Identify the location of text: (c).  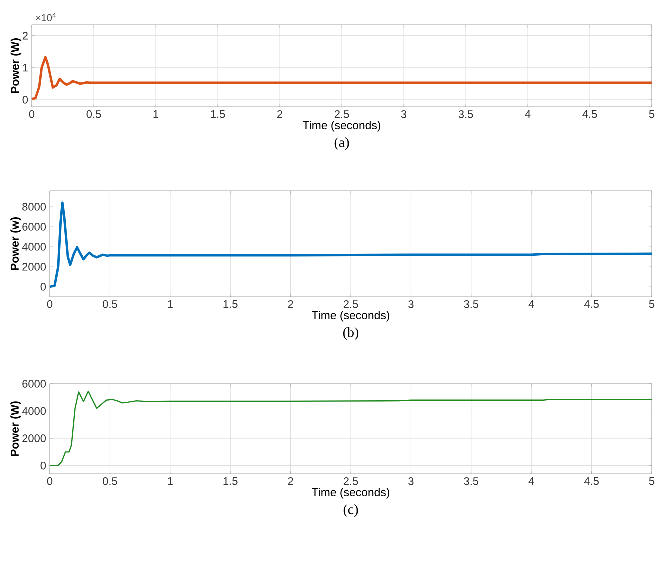
(351, 511).